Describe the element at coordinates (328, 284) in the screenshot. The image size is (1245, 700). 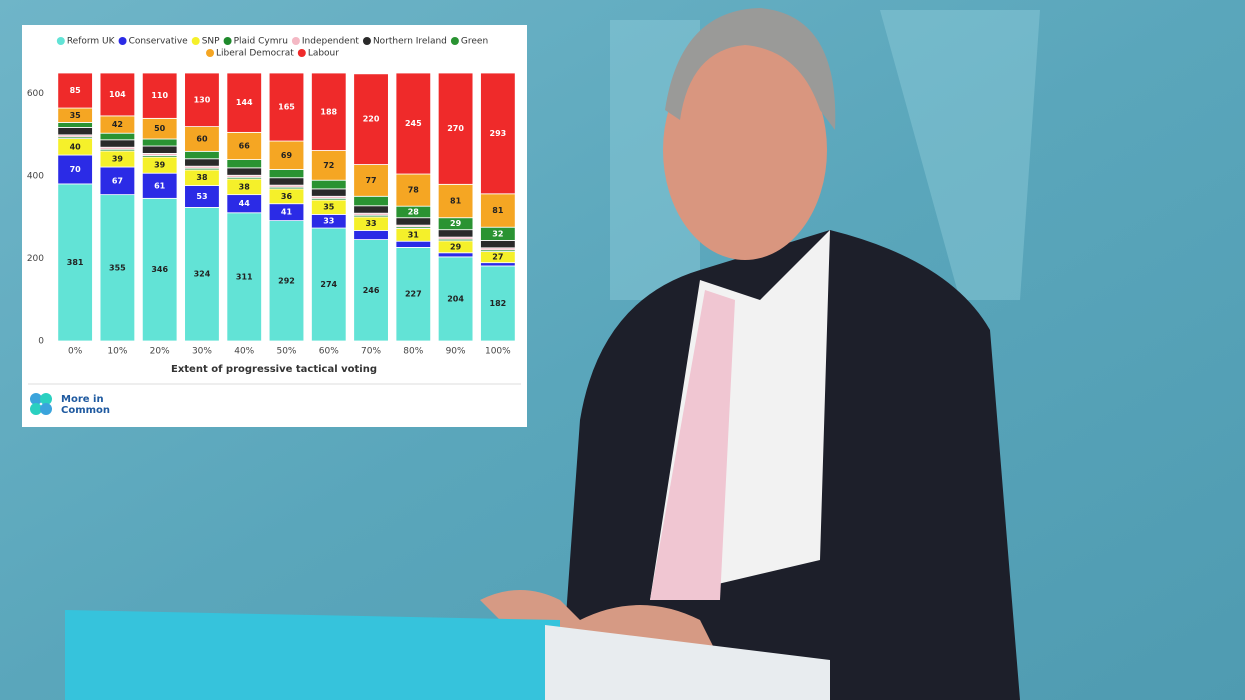
I see `data-label: 274` at that location.